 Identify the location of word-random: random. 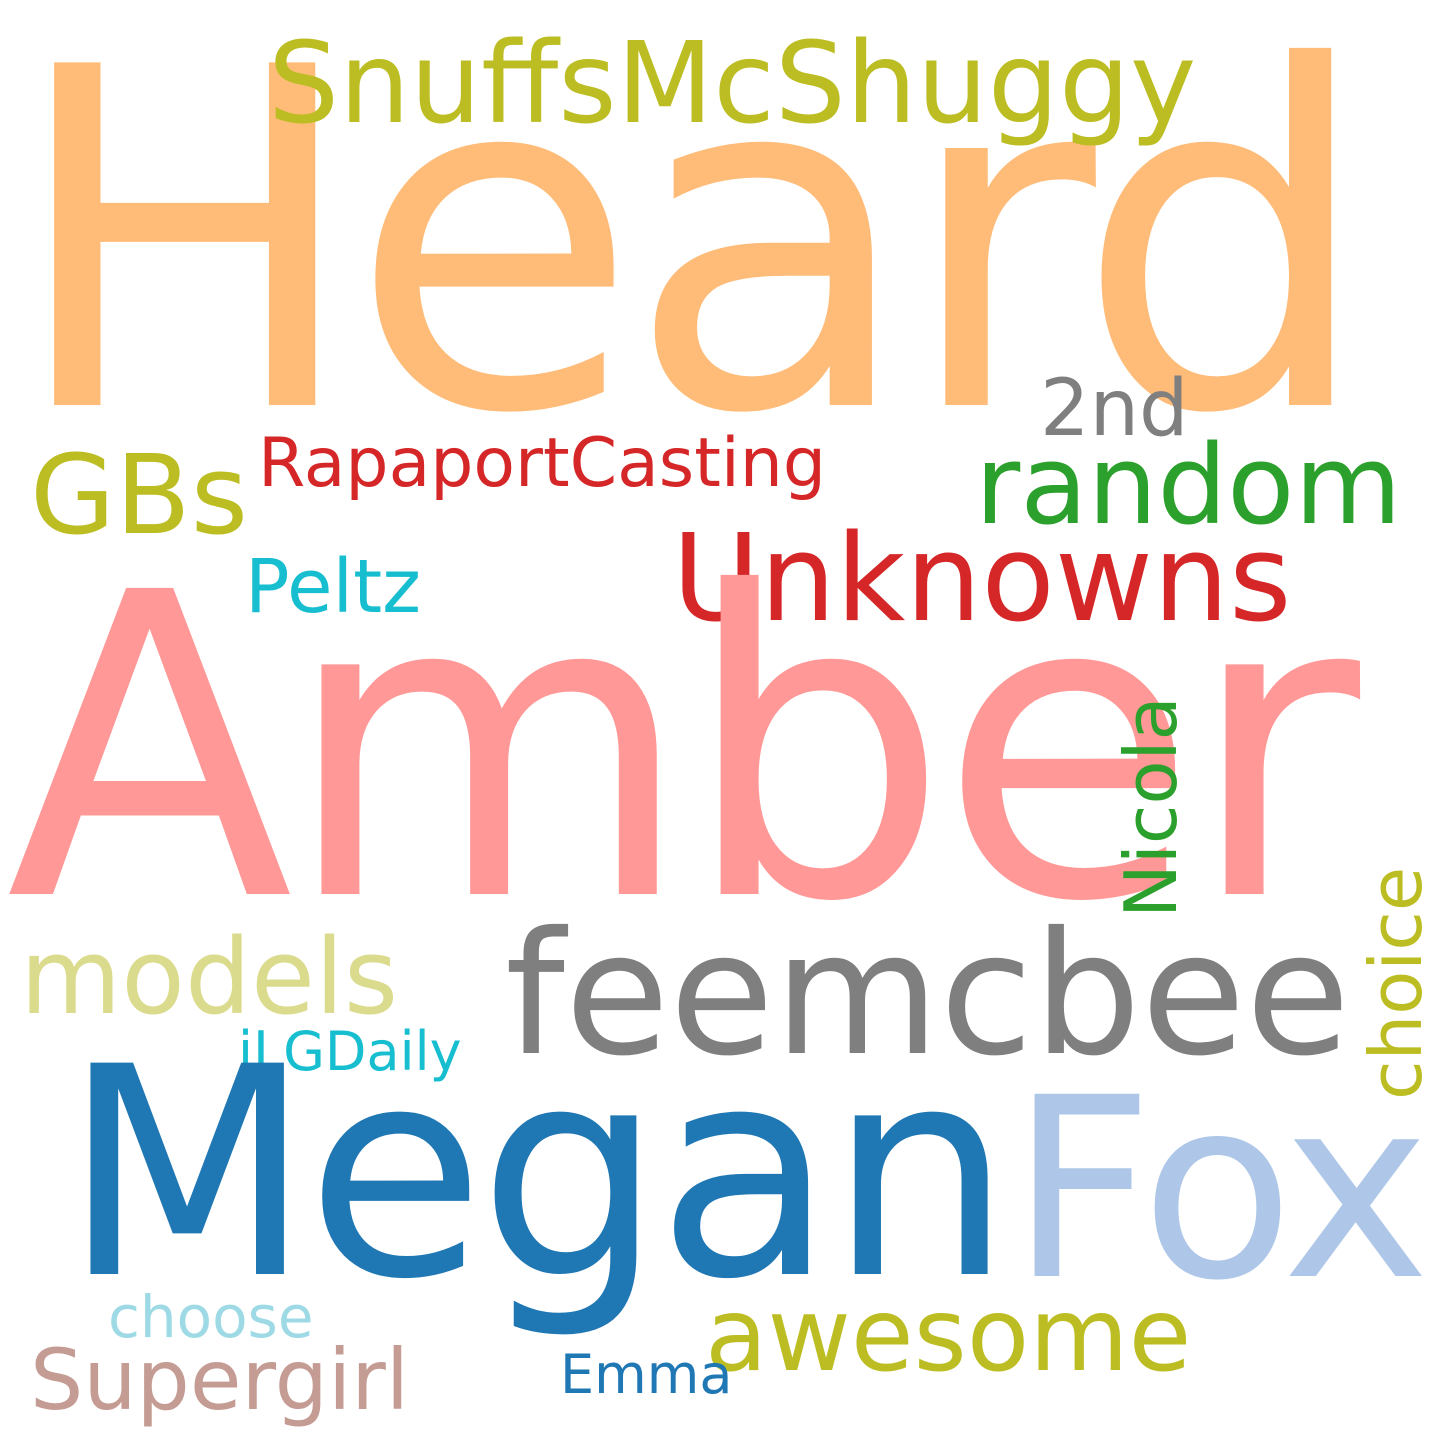
(1188, 485).